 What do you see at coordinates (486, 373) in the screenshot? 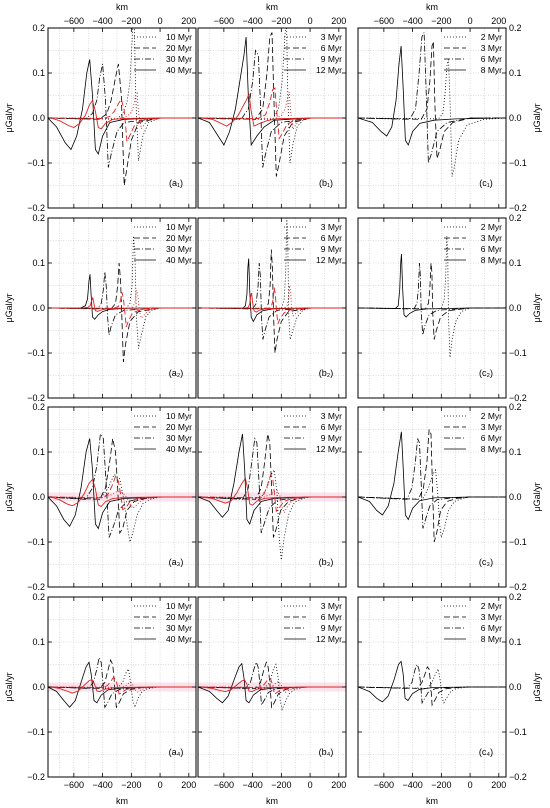
I see `panel-label: (c₂)` at bounding box center [486, 373].